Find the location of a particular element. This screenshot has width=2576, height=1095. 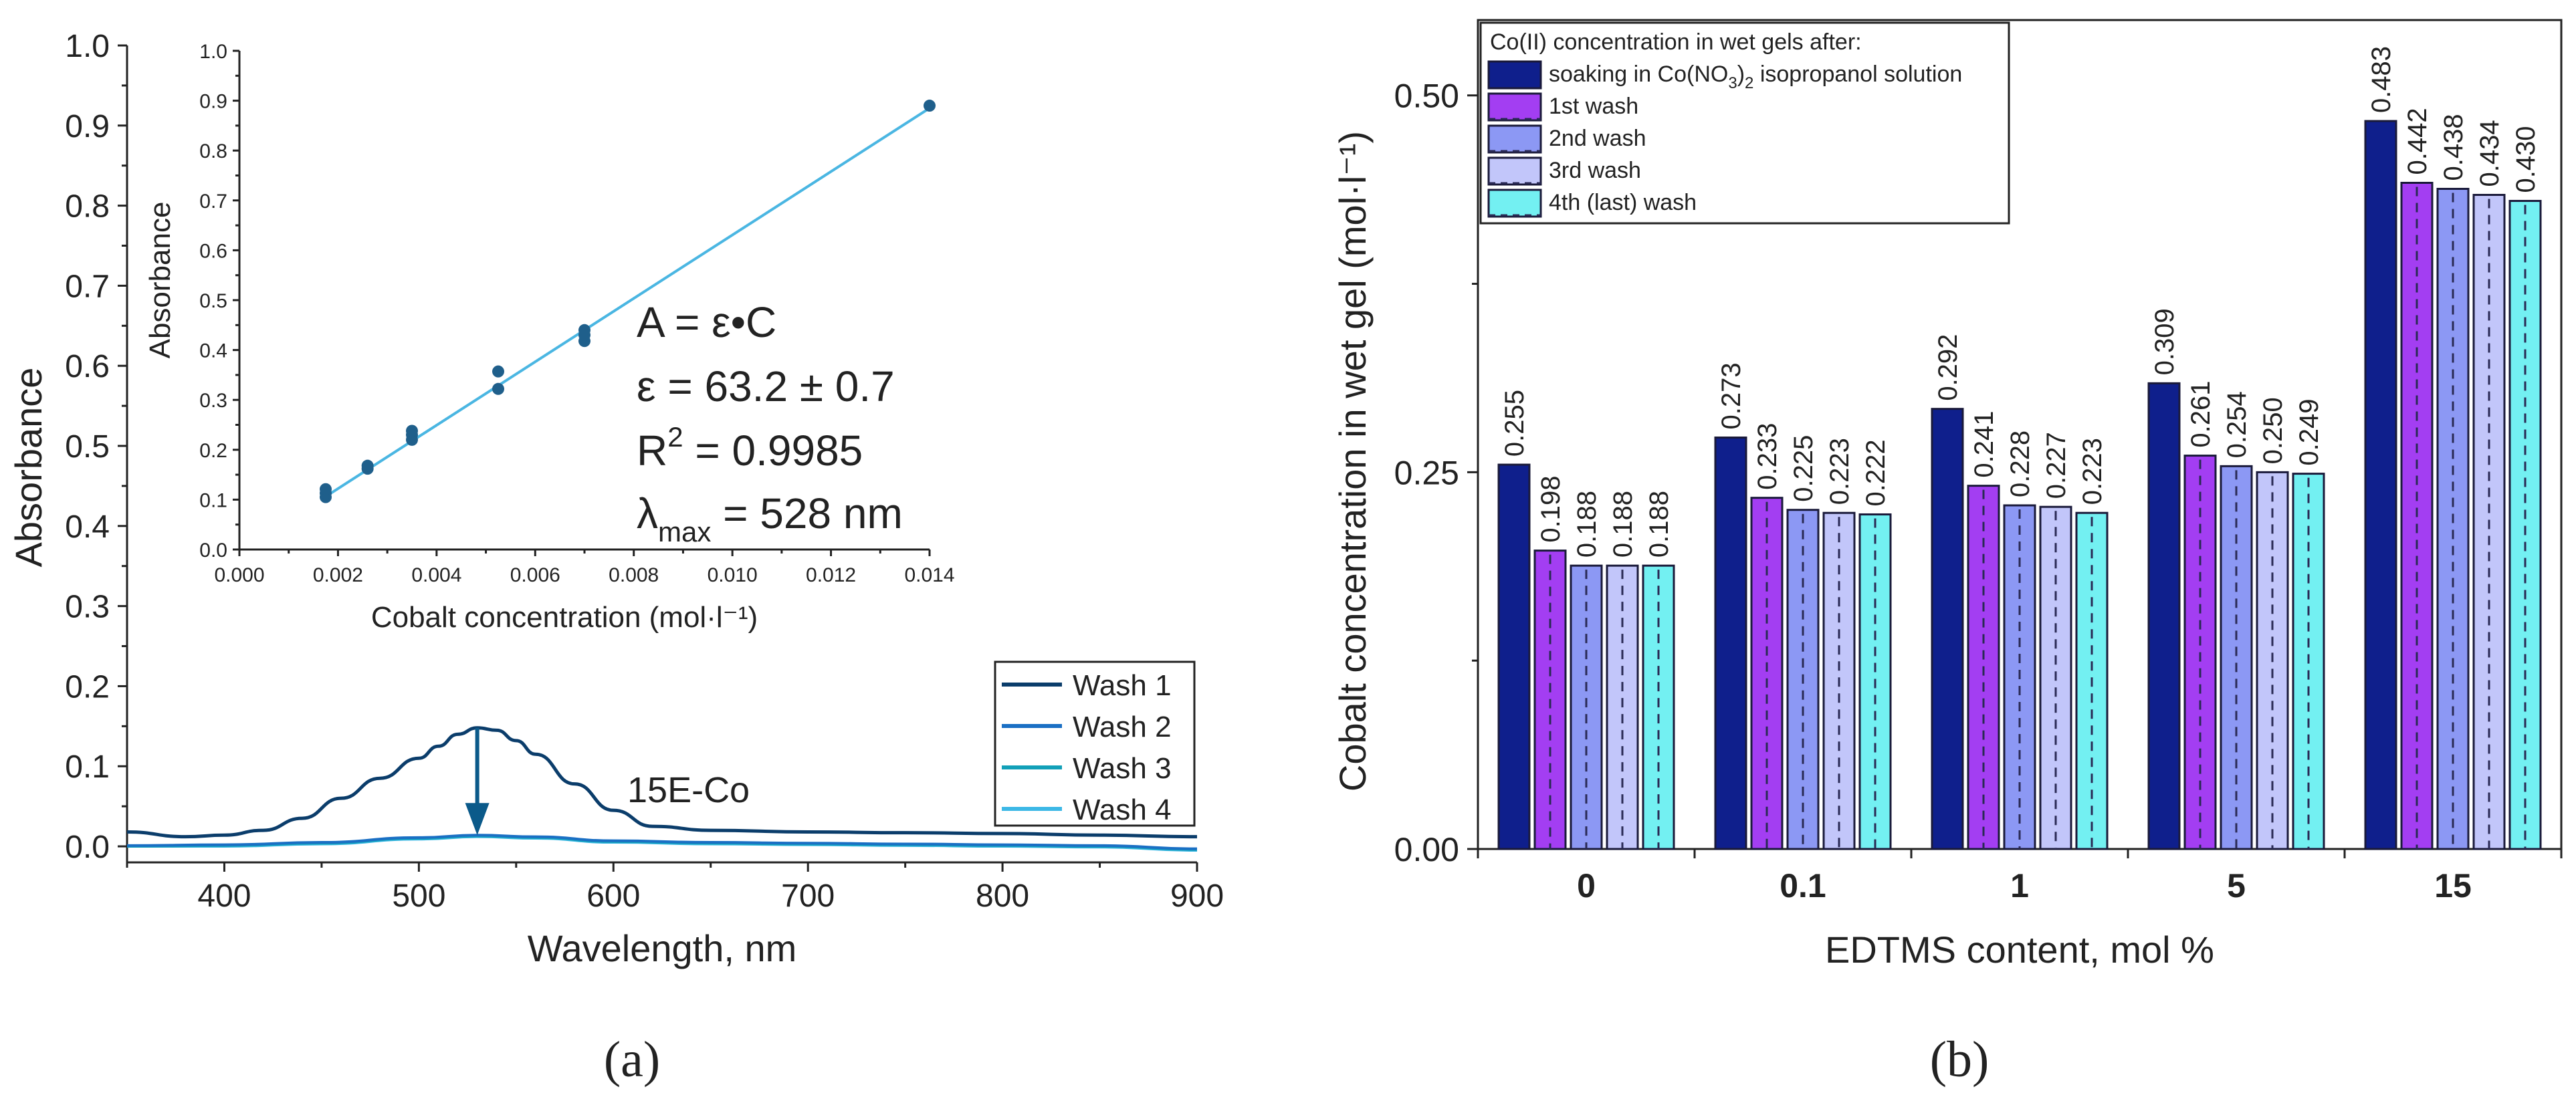

a-y-tick-label: 0.3 is located at coordinates (88, 607).